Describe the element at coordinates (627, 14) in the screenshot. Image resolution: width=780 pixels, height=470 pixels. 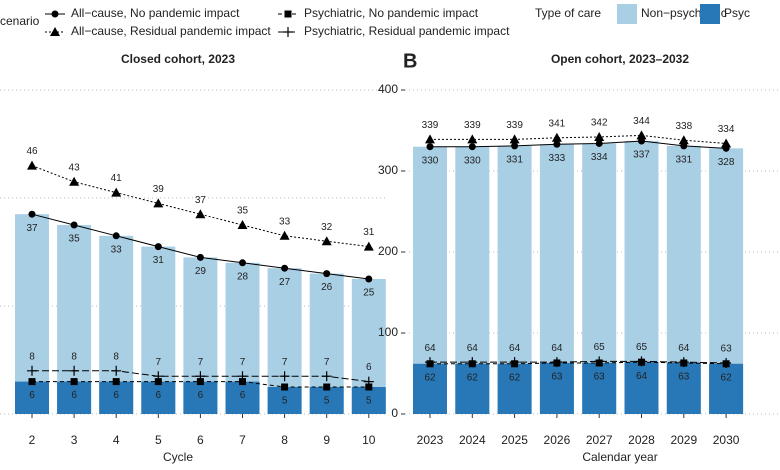
I see `legend-swatch` at that location.